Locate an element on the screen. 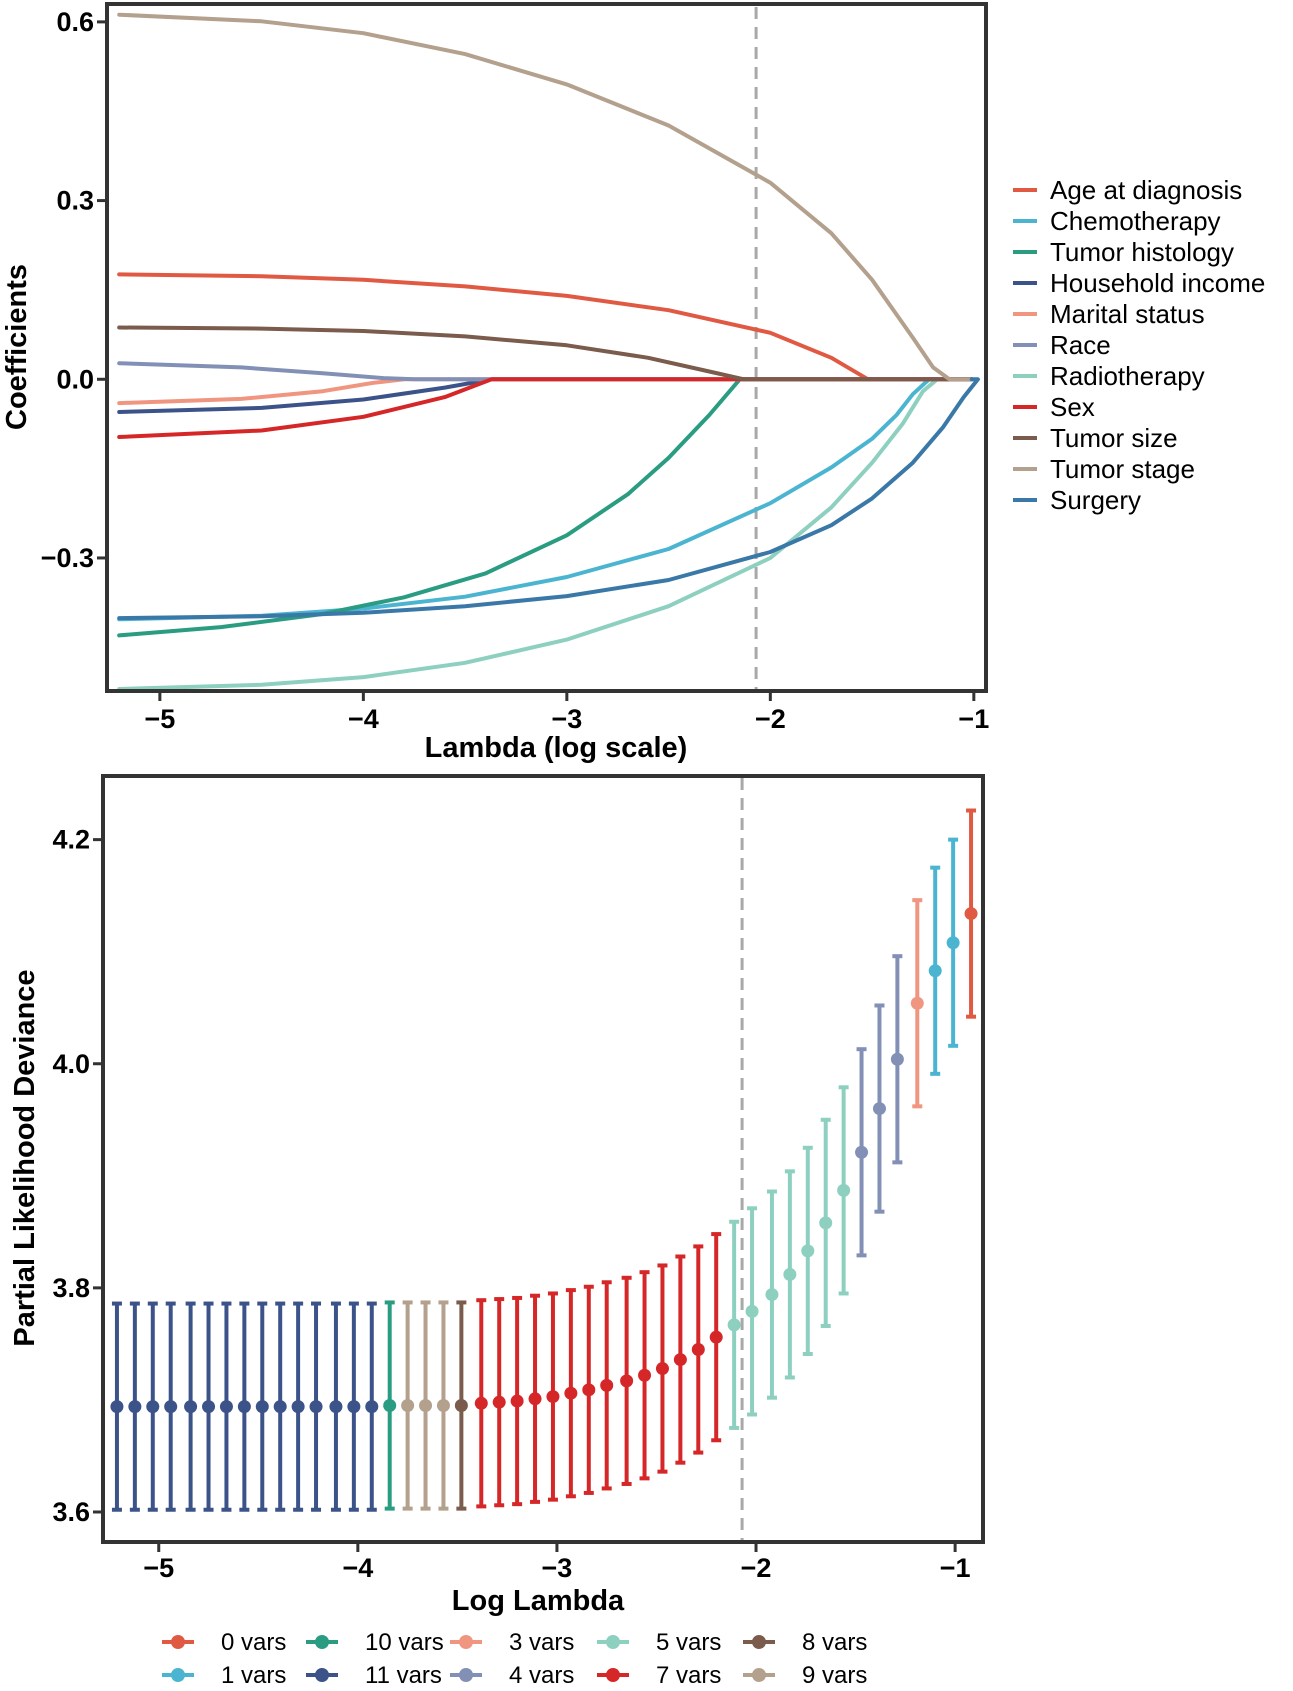  cv-legend-item: 0 vars is located at coordinates (224, 1642).